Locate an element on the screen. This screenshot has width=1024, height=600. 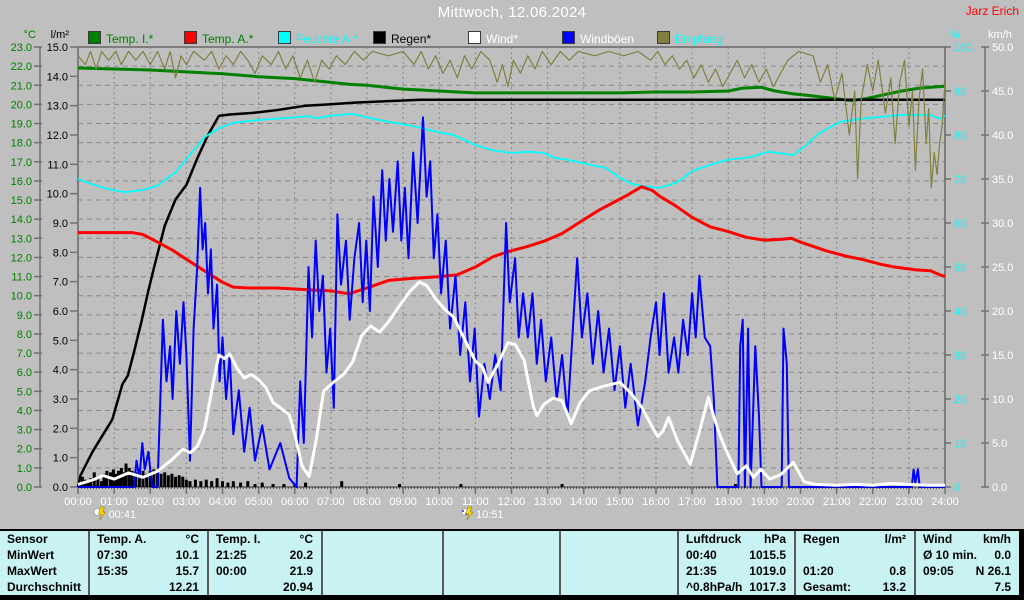
table-cell-right: l/m² is located at coordinates (895, 539).